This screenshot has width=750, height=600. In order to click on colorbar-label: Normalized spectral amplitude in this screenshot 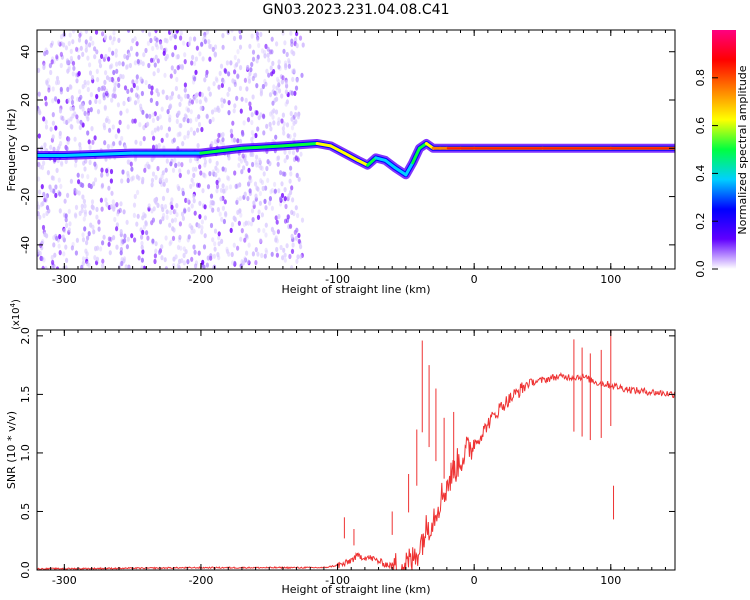, I will do `click(742, 149)`.